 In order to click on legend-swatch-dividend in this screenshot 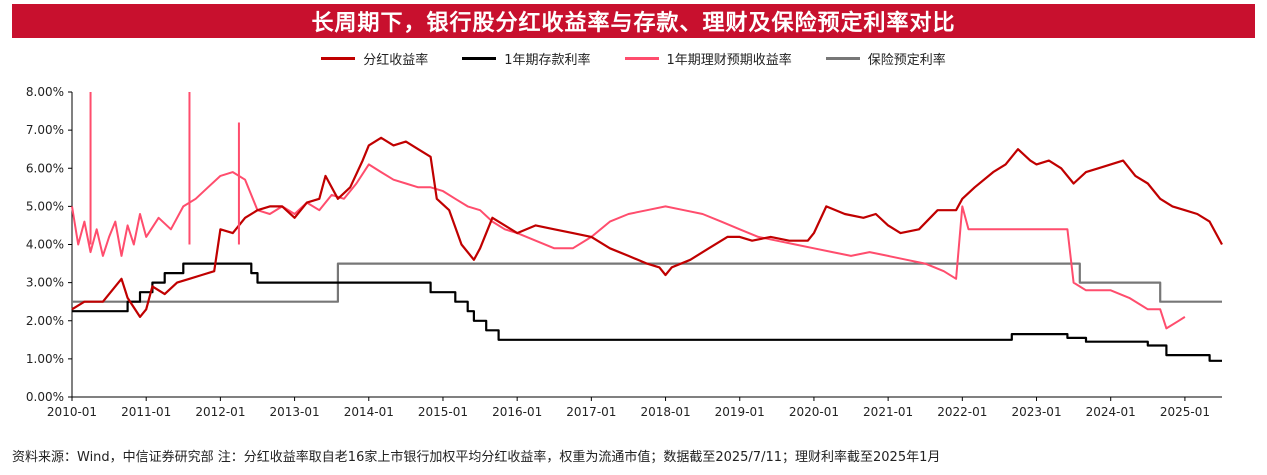, I will do `click(338, 58)`.